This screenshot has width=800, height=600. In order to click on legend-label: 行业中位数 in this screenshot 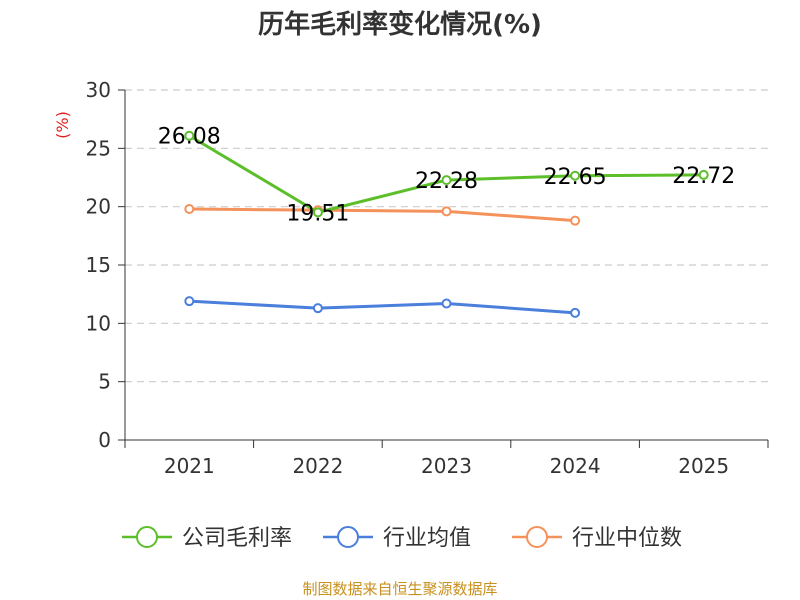, I will do `click(627, 538)`.